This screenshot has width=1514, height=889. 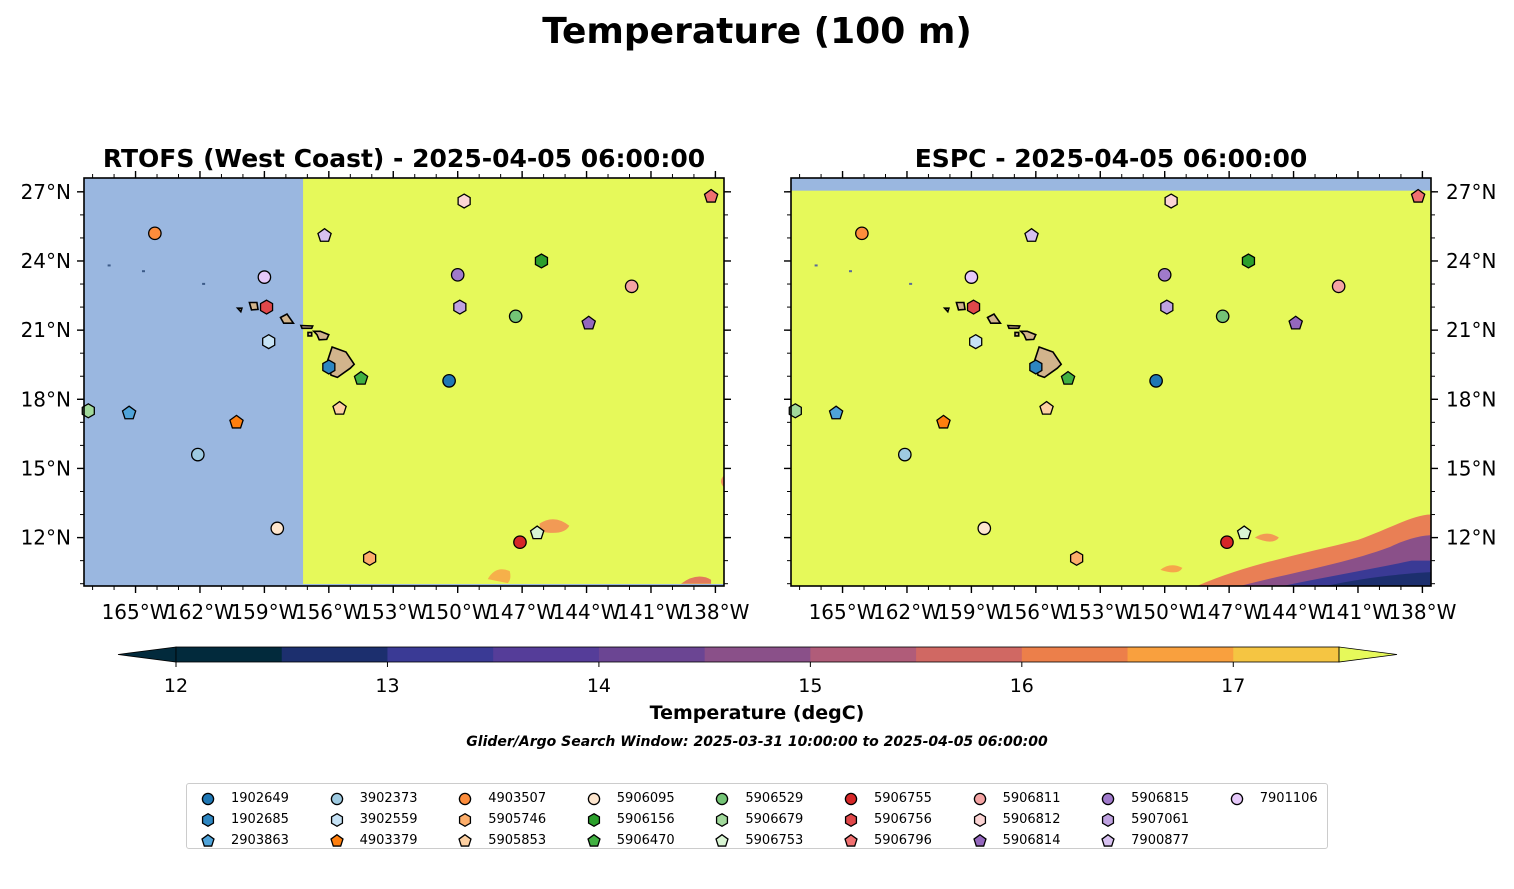 I want to click on lon-label: 144°W, so click(x=1294, y=612).